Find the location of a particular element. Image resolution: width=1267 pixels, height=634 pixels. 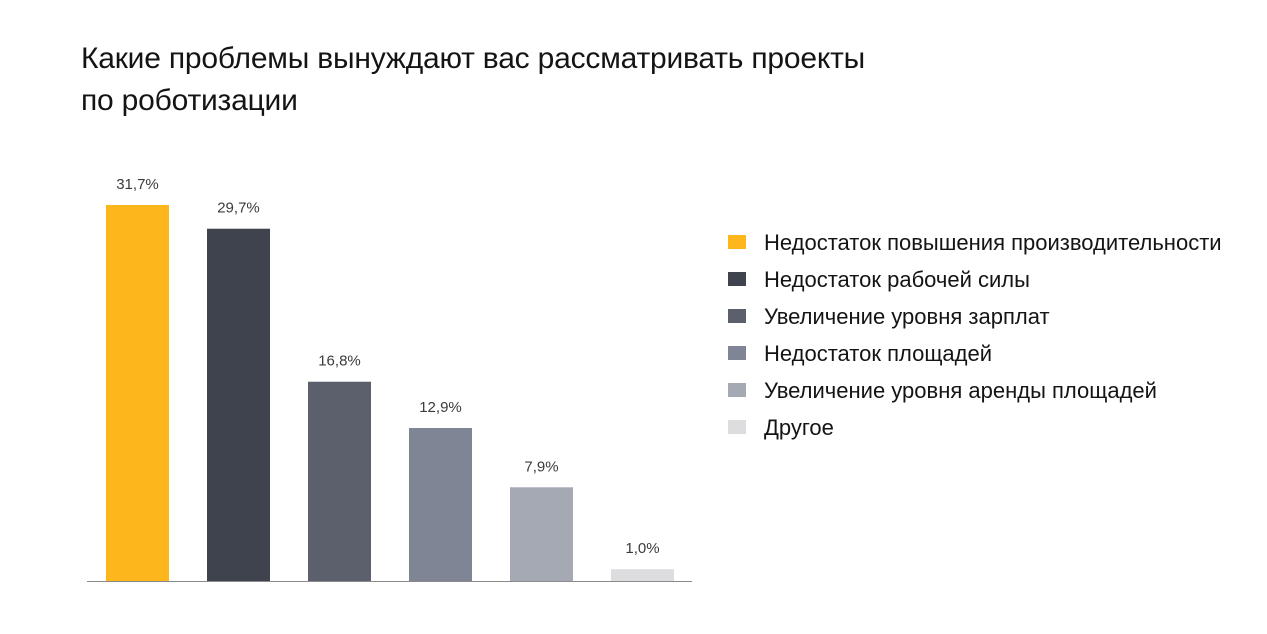

legend-label-6: Другое is located at coordinates (799, 427).